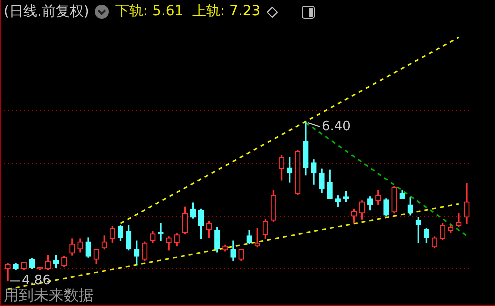 The width and height of the screenshot is (495, 306). What do you see at coordinates (149, 12) in the screenshot?
I see `text: 下轨: 5.61` at bounding box center [149, 12].